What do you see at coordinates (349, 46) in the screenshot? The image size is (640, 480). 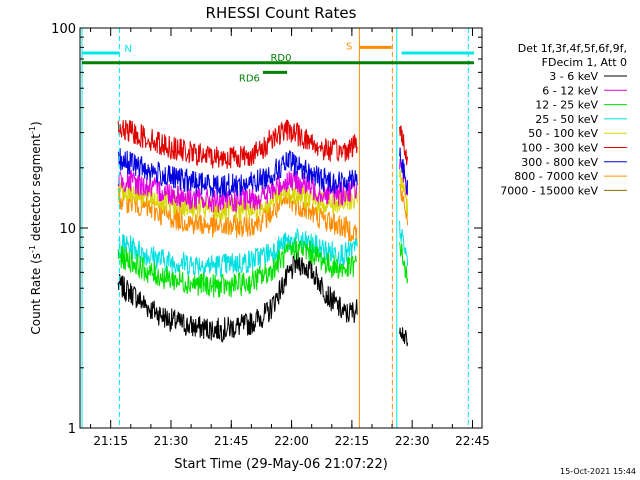 I see `state-bar-label: S` at bounding box center [349, 46].